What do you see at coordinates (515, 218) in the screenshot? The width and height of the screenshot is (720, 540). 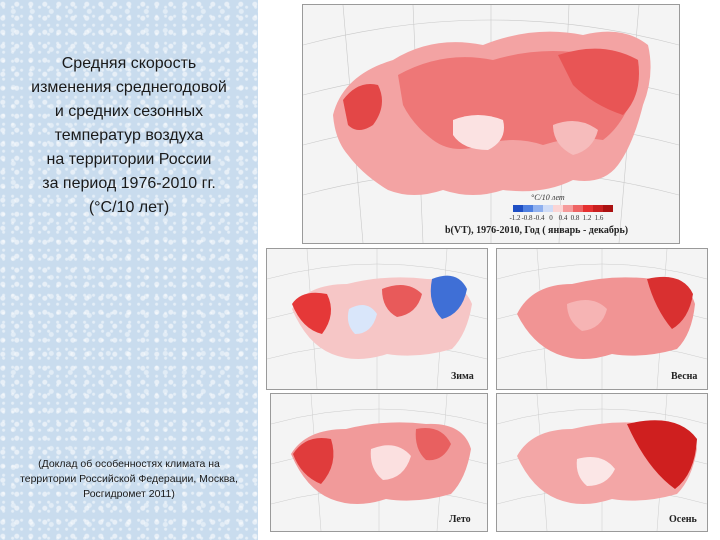 I see `legend-tick: -1.2` at bounding box center [515, 218].